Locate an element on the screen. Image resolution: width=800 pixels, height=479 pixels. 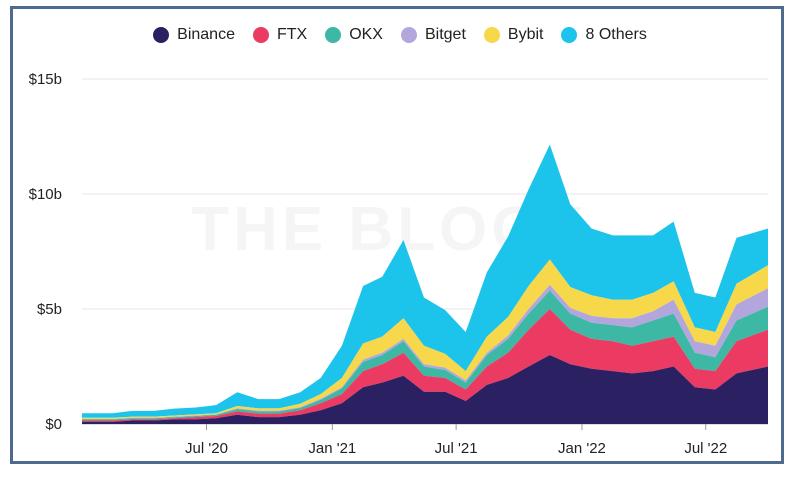
legend-label: OKX is located at coordinates (366, 34).